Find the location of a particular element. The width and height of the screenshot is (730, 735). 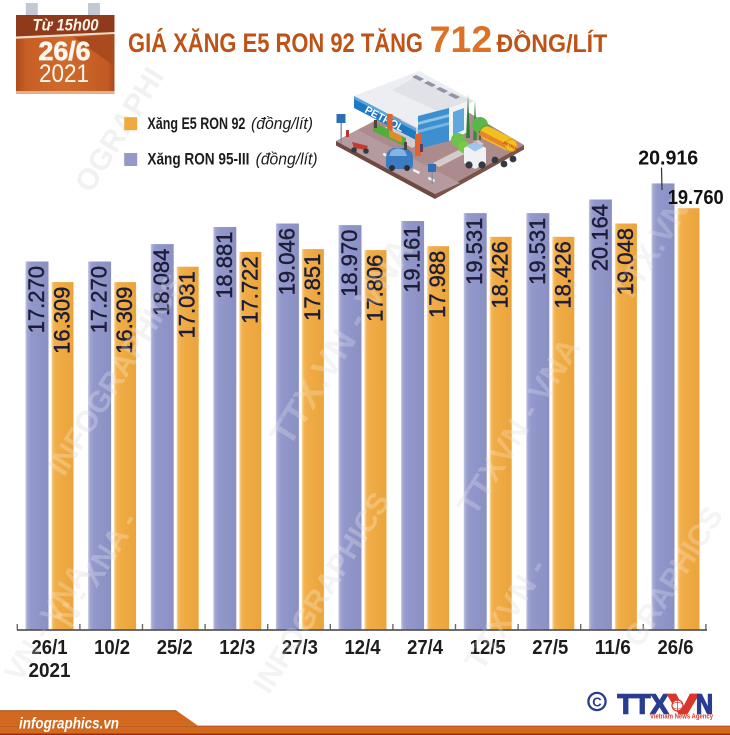

svg-text: 19.046 is located at coordinates (286, 261).